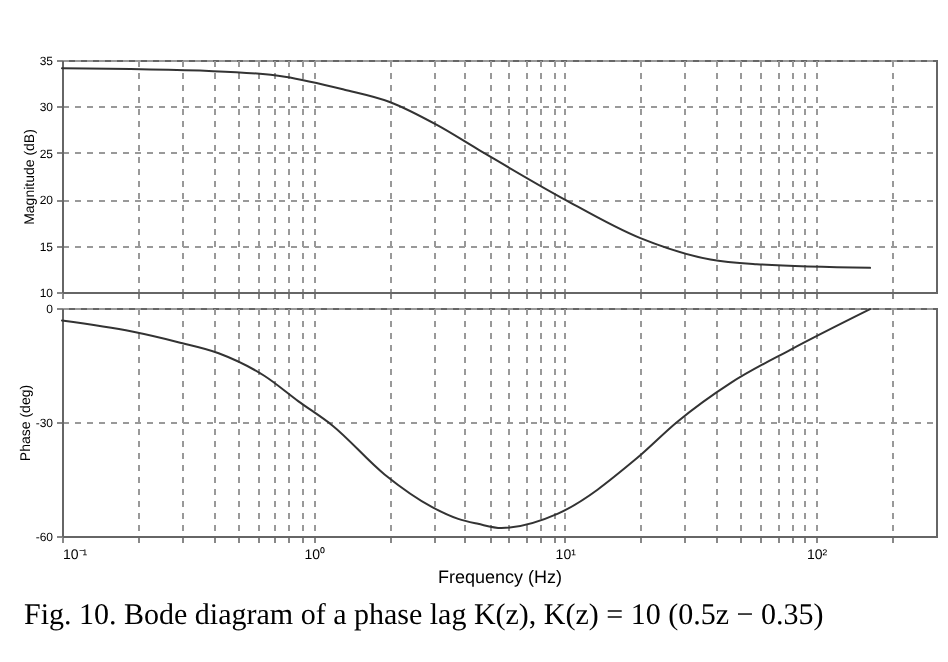 The width and height of the screenshot is (948, 662). Describe the element at coordinates (424, 616) in the screenshot. I see `caption: Fig. 10. Bode diagram of a phase lag K(z), K(z) = 10 (0.5z − 0.35)` at that location.